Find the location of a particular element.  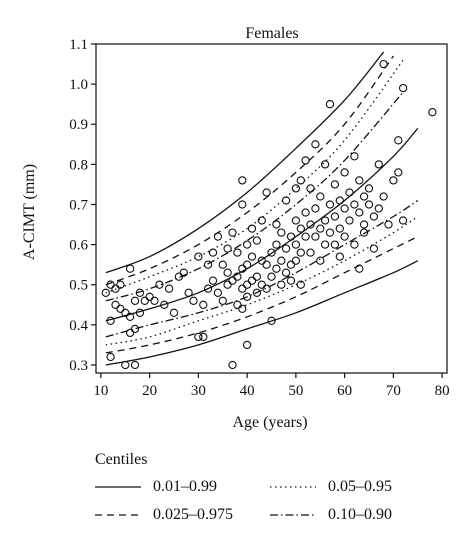

y-tick-label: 0.8 is located at coordinates (78, 165).